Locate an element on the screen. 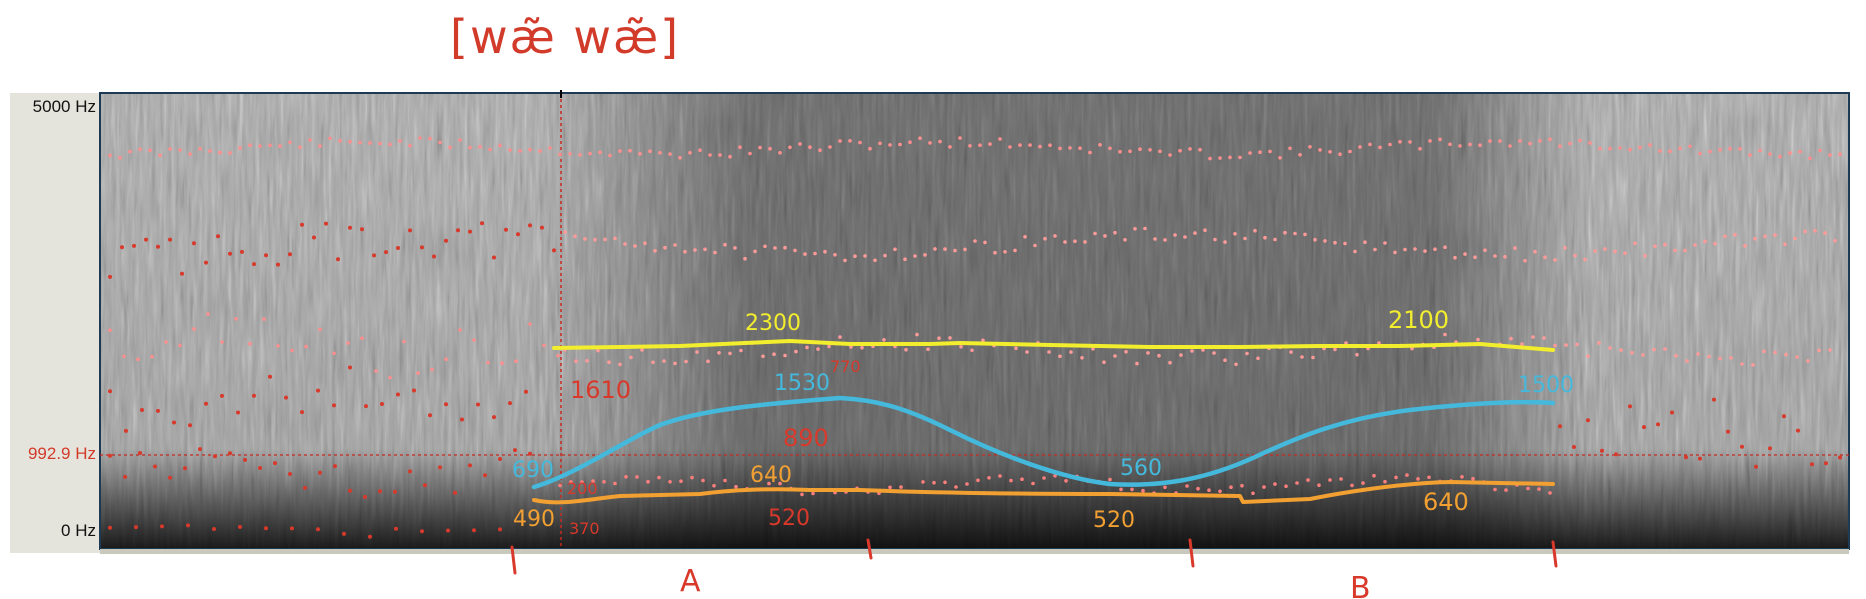 This screenshot has width=1866, height=599. f2-trace is located at coordinates (1043, 442).